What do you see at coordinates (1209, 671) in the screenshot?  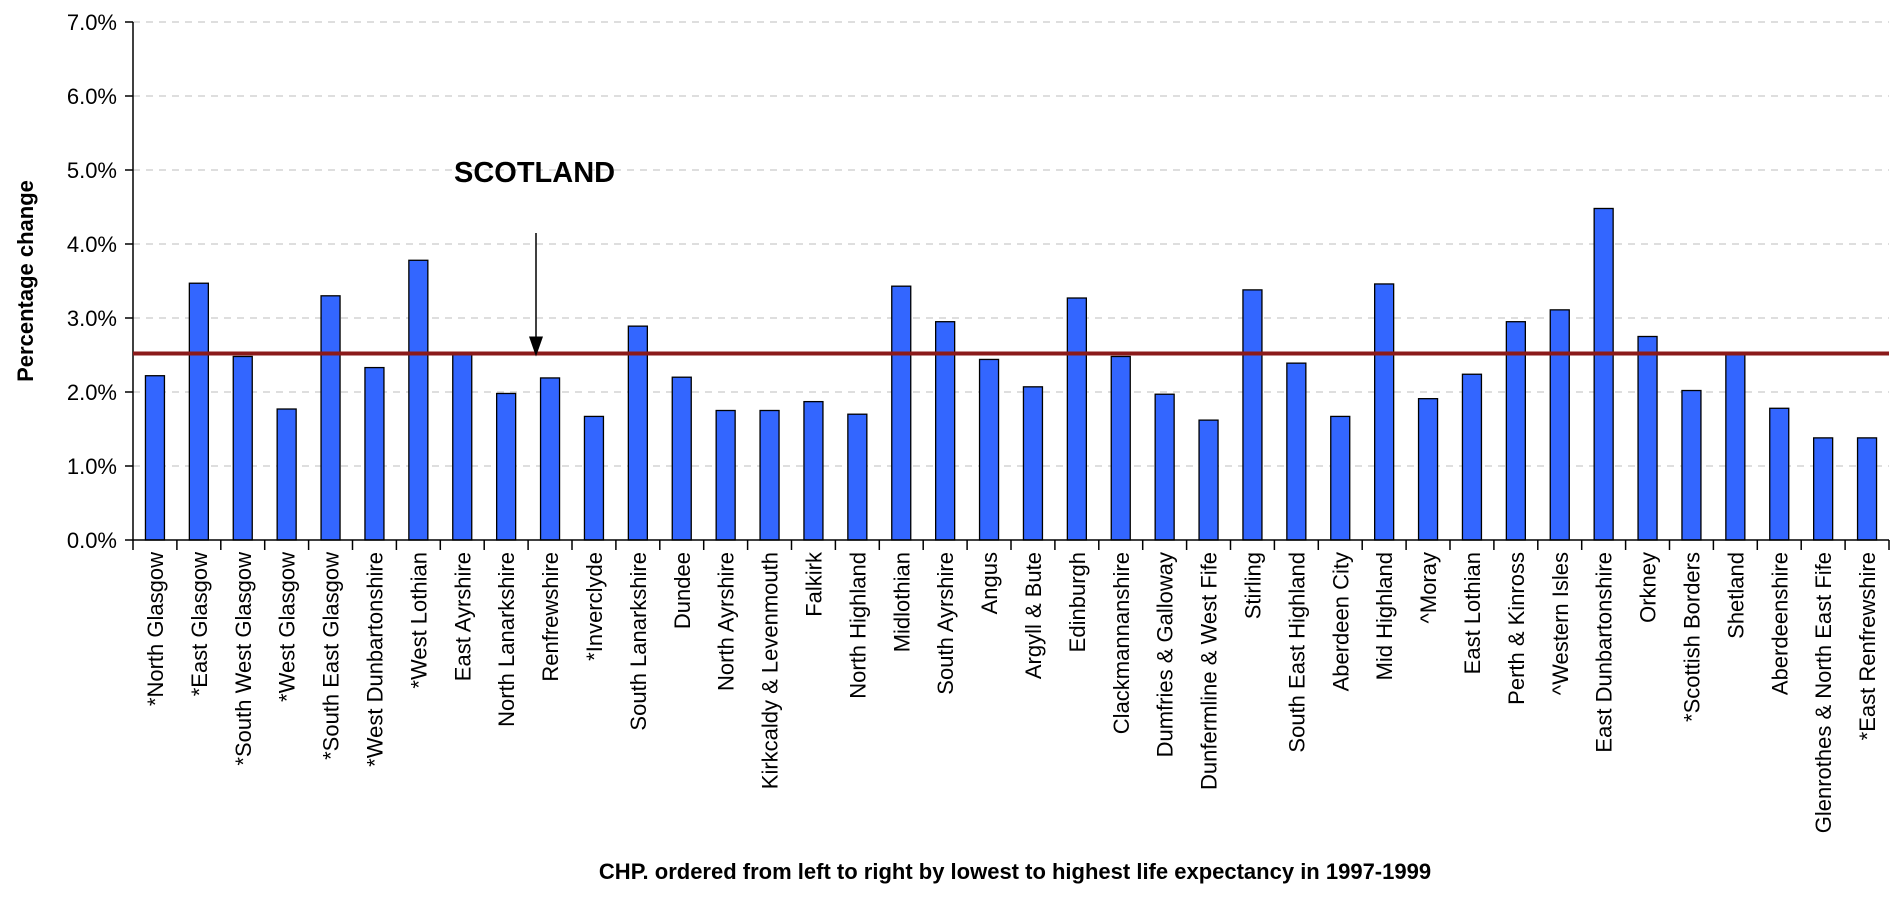 I see `x-tick-label: Dunfermline & West Fife` at bounding box center [1209, 671].